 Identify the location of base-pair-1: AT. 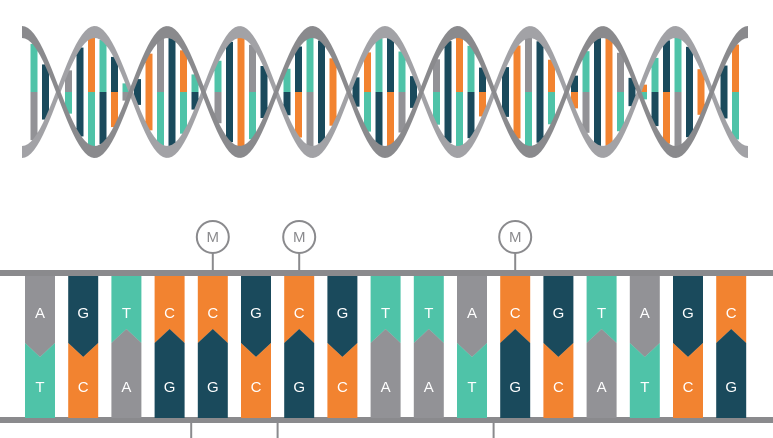
(40, 347).